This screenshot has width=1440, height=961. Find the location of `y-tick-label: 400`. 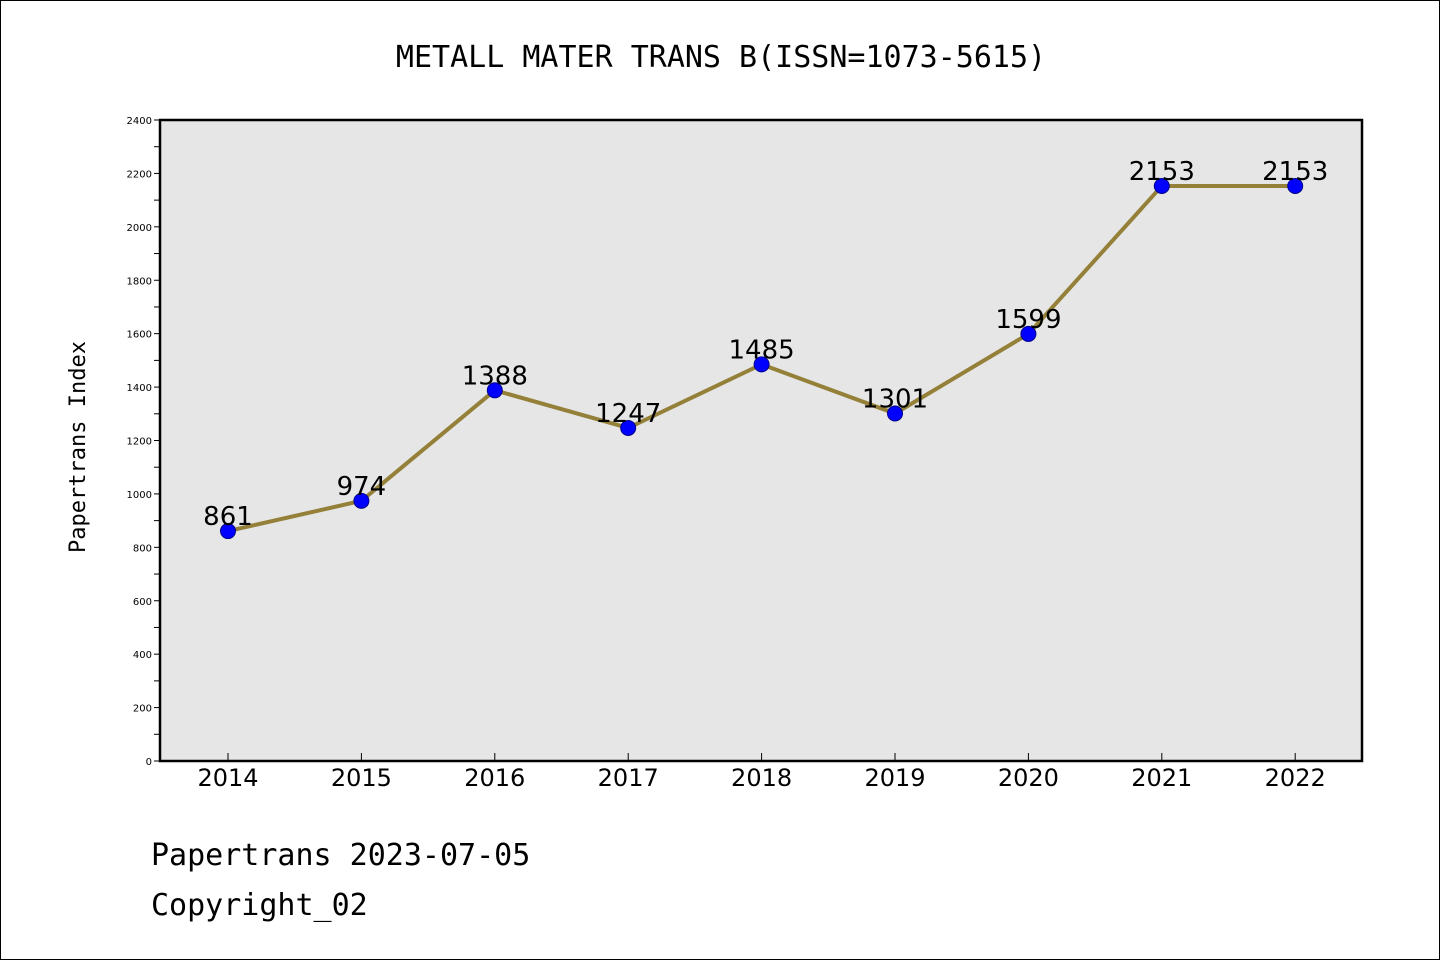

y-tick-label: 400 is located at coordinates (142, 655).